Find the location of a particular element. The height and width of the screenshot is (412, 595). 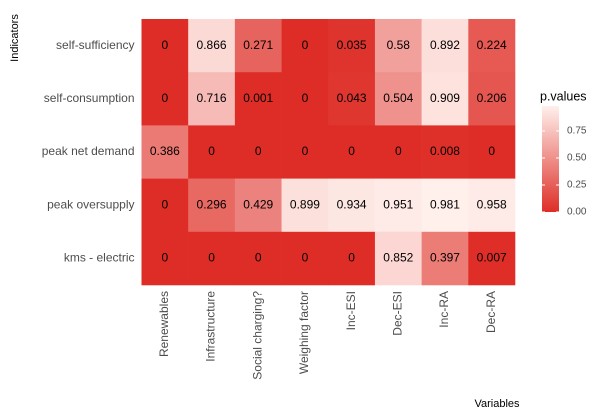

cell-label: 0.224 is located at coordinates (492, 45).